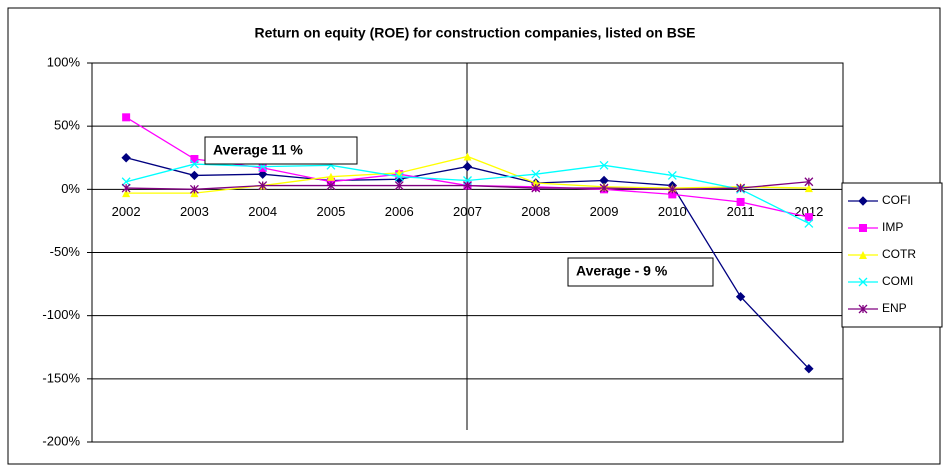 The width and height of the screenshot is (946, 465). What do you see at coordinates (899, 254) in the screenshot?
I see `legend-label: COTR` at bounding box center [899, 254].